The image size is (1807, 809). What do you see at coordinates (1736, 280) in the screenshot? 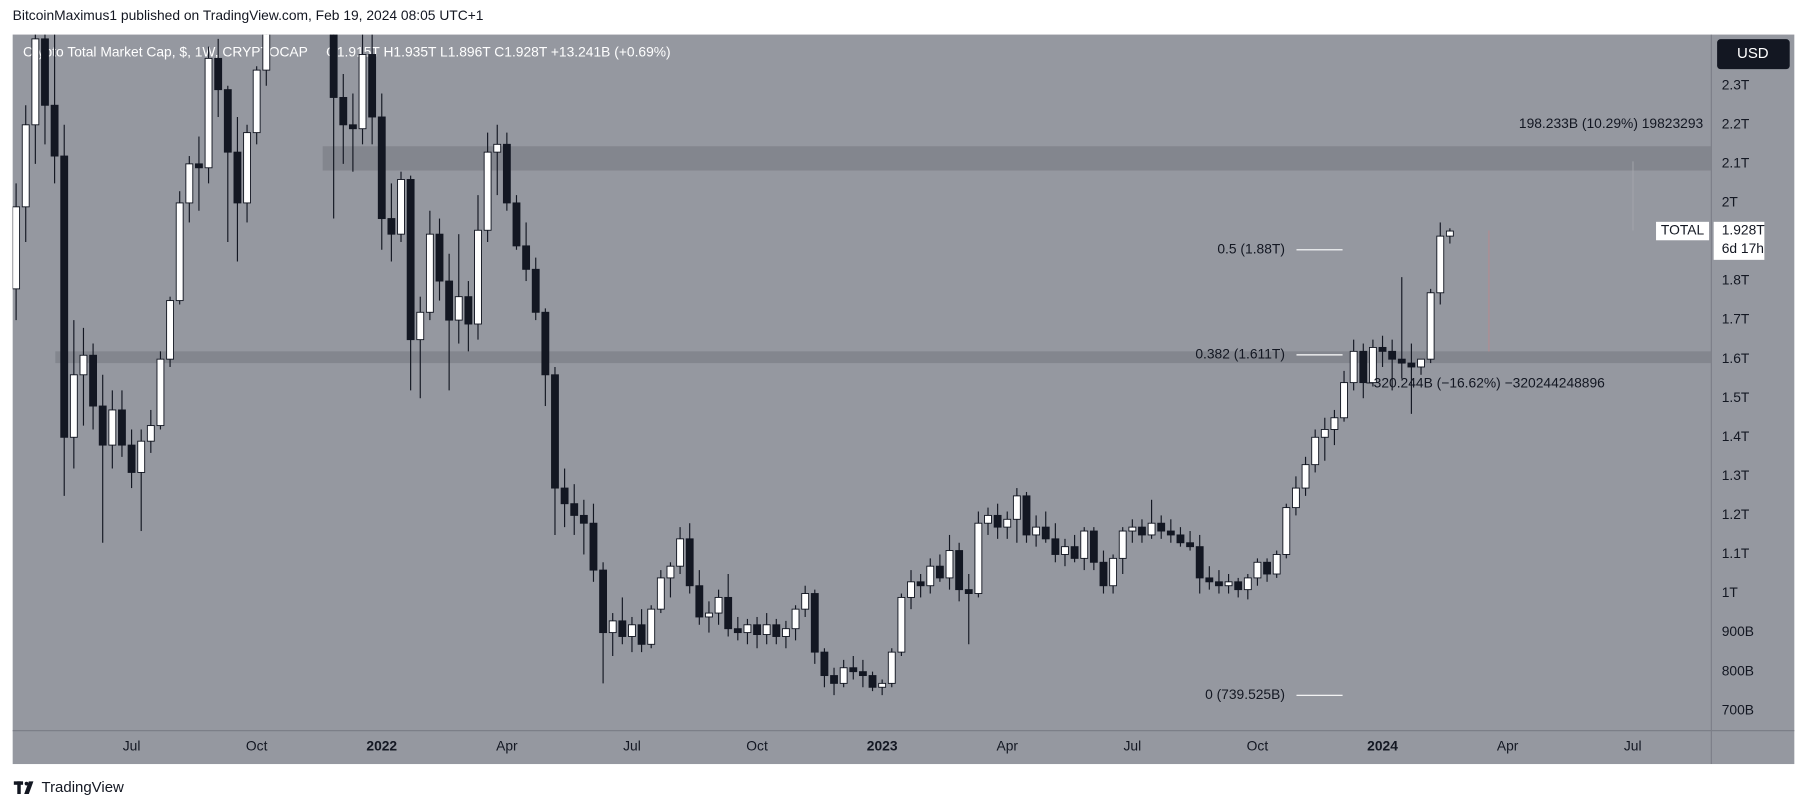
I see `y-tick-label: 1.8T` at bounding box center [1736, 280].